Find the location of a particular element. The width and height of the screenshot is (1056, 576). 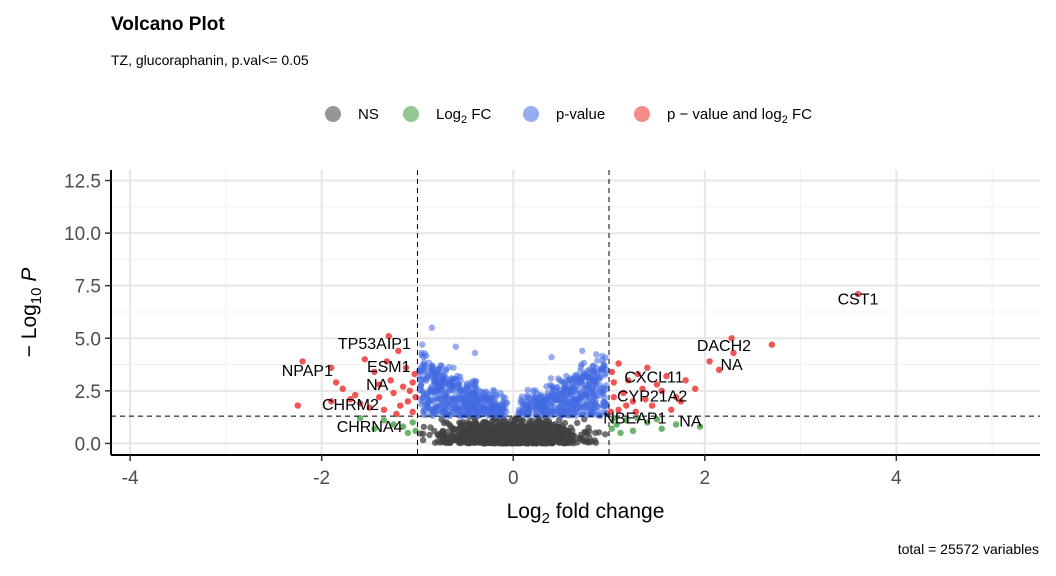

legend-label: p-value is located at coordinates (580, 114).